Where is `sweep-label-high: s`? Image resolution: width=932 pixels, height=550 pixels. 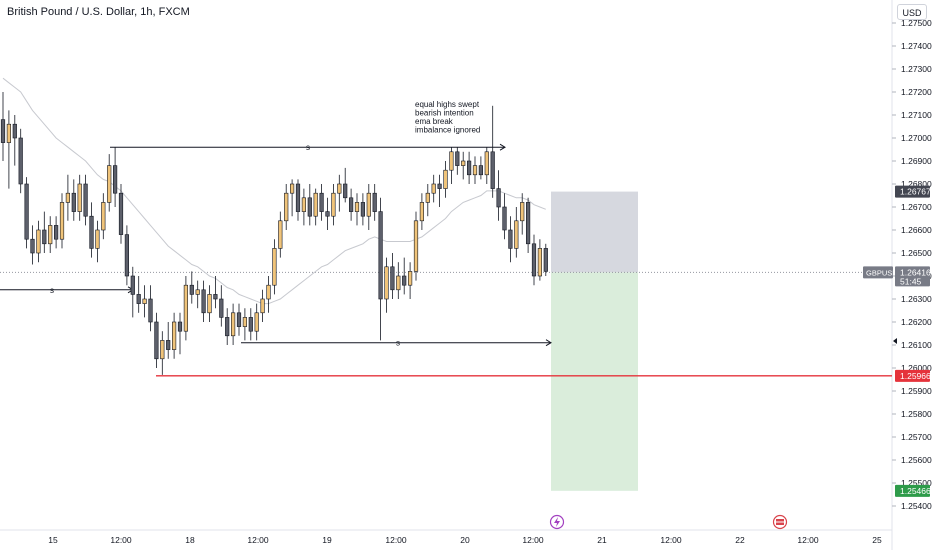 sweep-label-high: s is located at coordinates (308, 147).